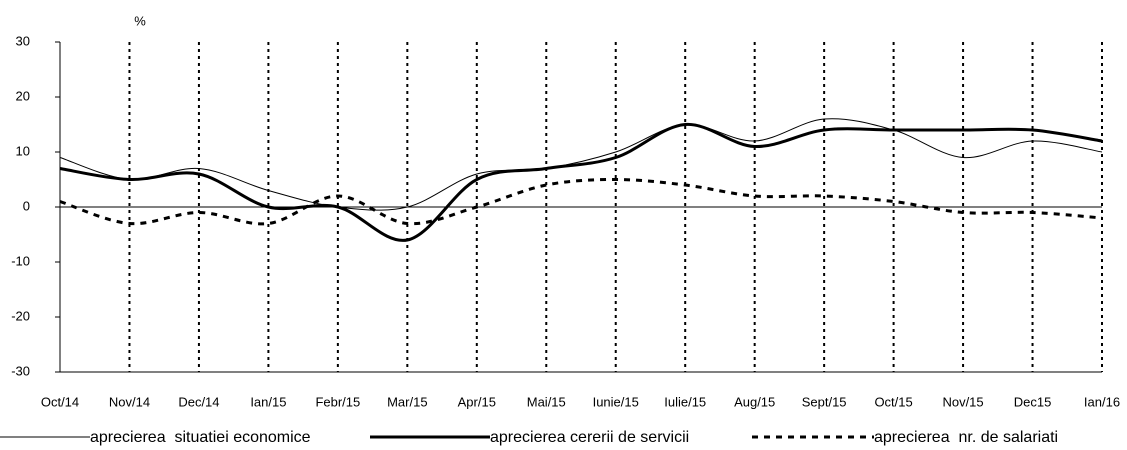 The height and width of the screenshot is (450, 1127). What do you see at coordinates (337, 401) in the screenshot?
I see `x-tick-label: Febr/15` at bounding box center [337, 401].